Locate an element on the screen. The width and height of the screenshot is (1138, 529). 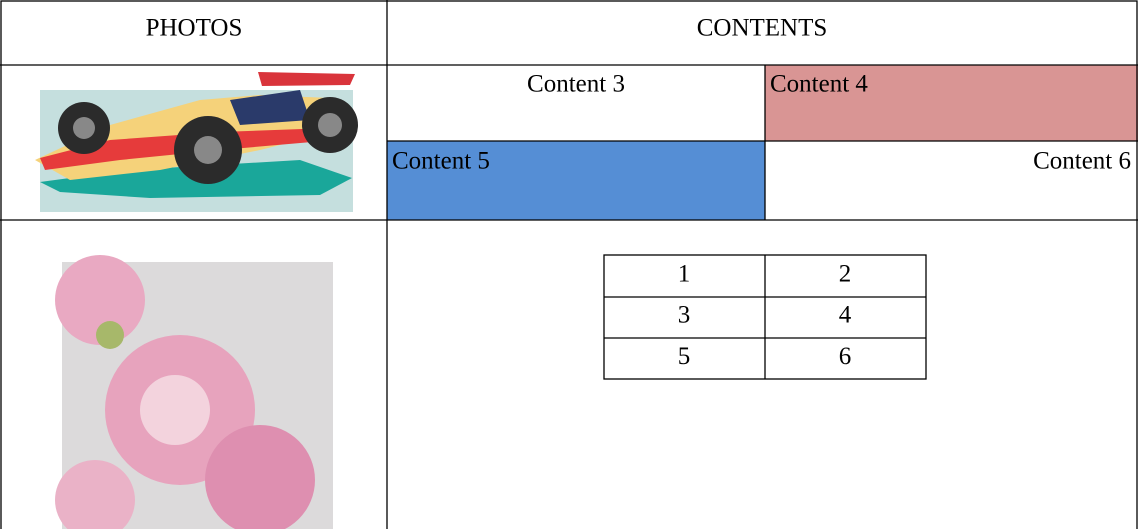
table-cell: 4 is located at coordinates (845, 315).